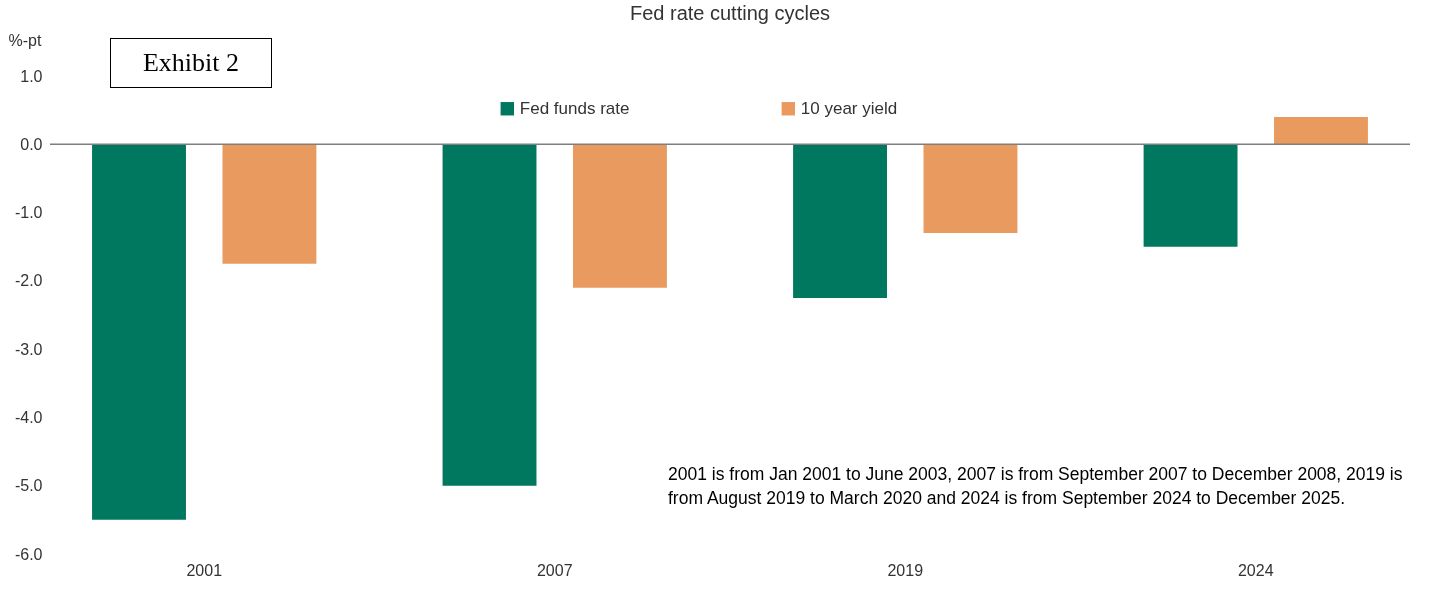 The width and height of the screenshot is (1441, 599). Describe the element at coordinates (574, 108) in the screenshot. I see `legend-label: Fed funds rate` at that location.